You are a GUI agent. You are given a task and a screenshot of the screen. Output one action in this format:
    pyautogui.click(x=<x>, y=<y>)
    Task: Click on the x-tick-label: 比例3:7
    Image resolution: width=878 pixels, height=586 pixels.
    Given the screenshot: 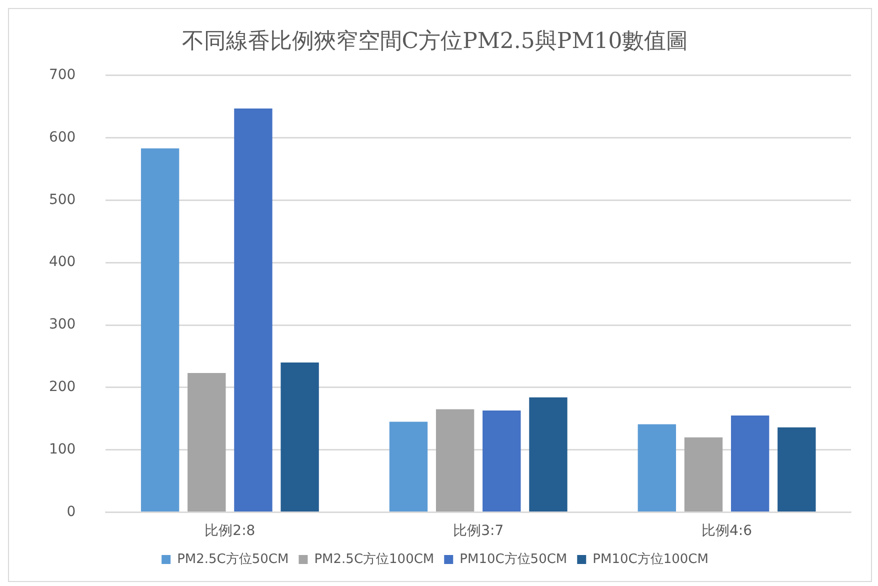 What is the action you would take?
    pyautogui.click(x=478, y=531)
    